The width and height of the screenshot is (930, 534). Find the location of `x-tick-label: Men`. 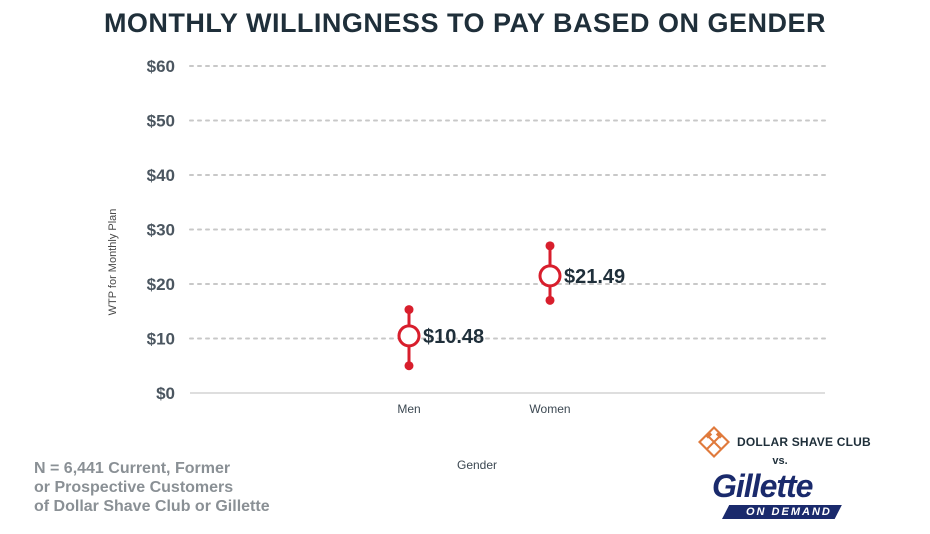

x-tick-label: Men is located at coordinates (408, 409).